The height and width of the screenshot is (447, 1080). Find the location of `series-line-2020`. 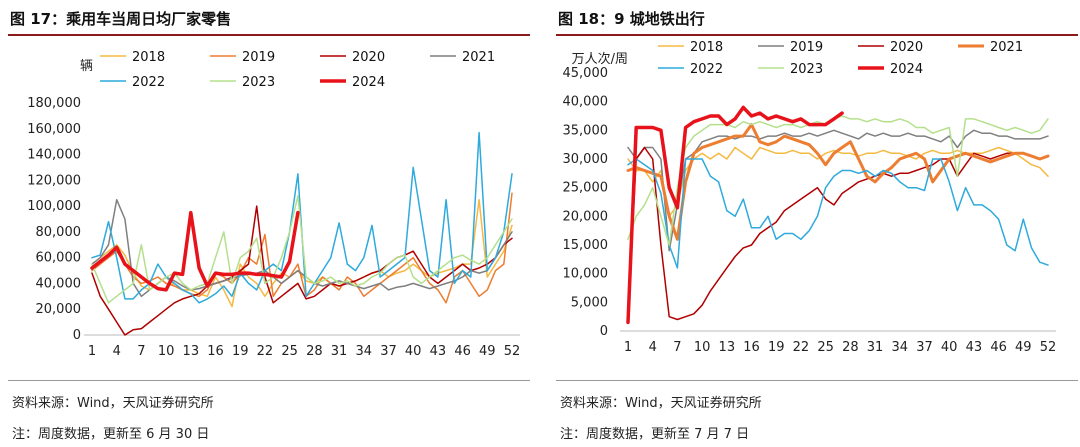

series-line-2020 is located at coordinates (302, 270).